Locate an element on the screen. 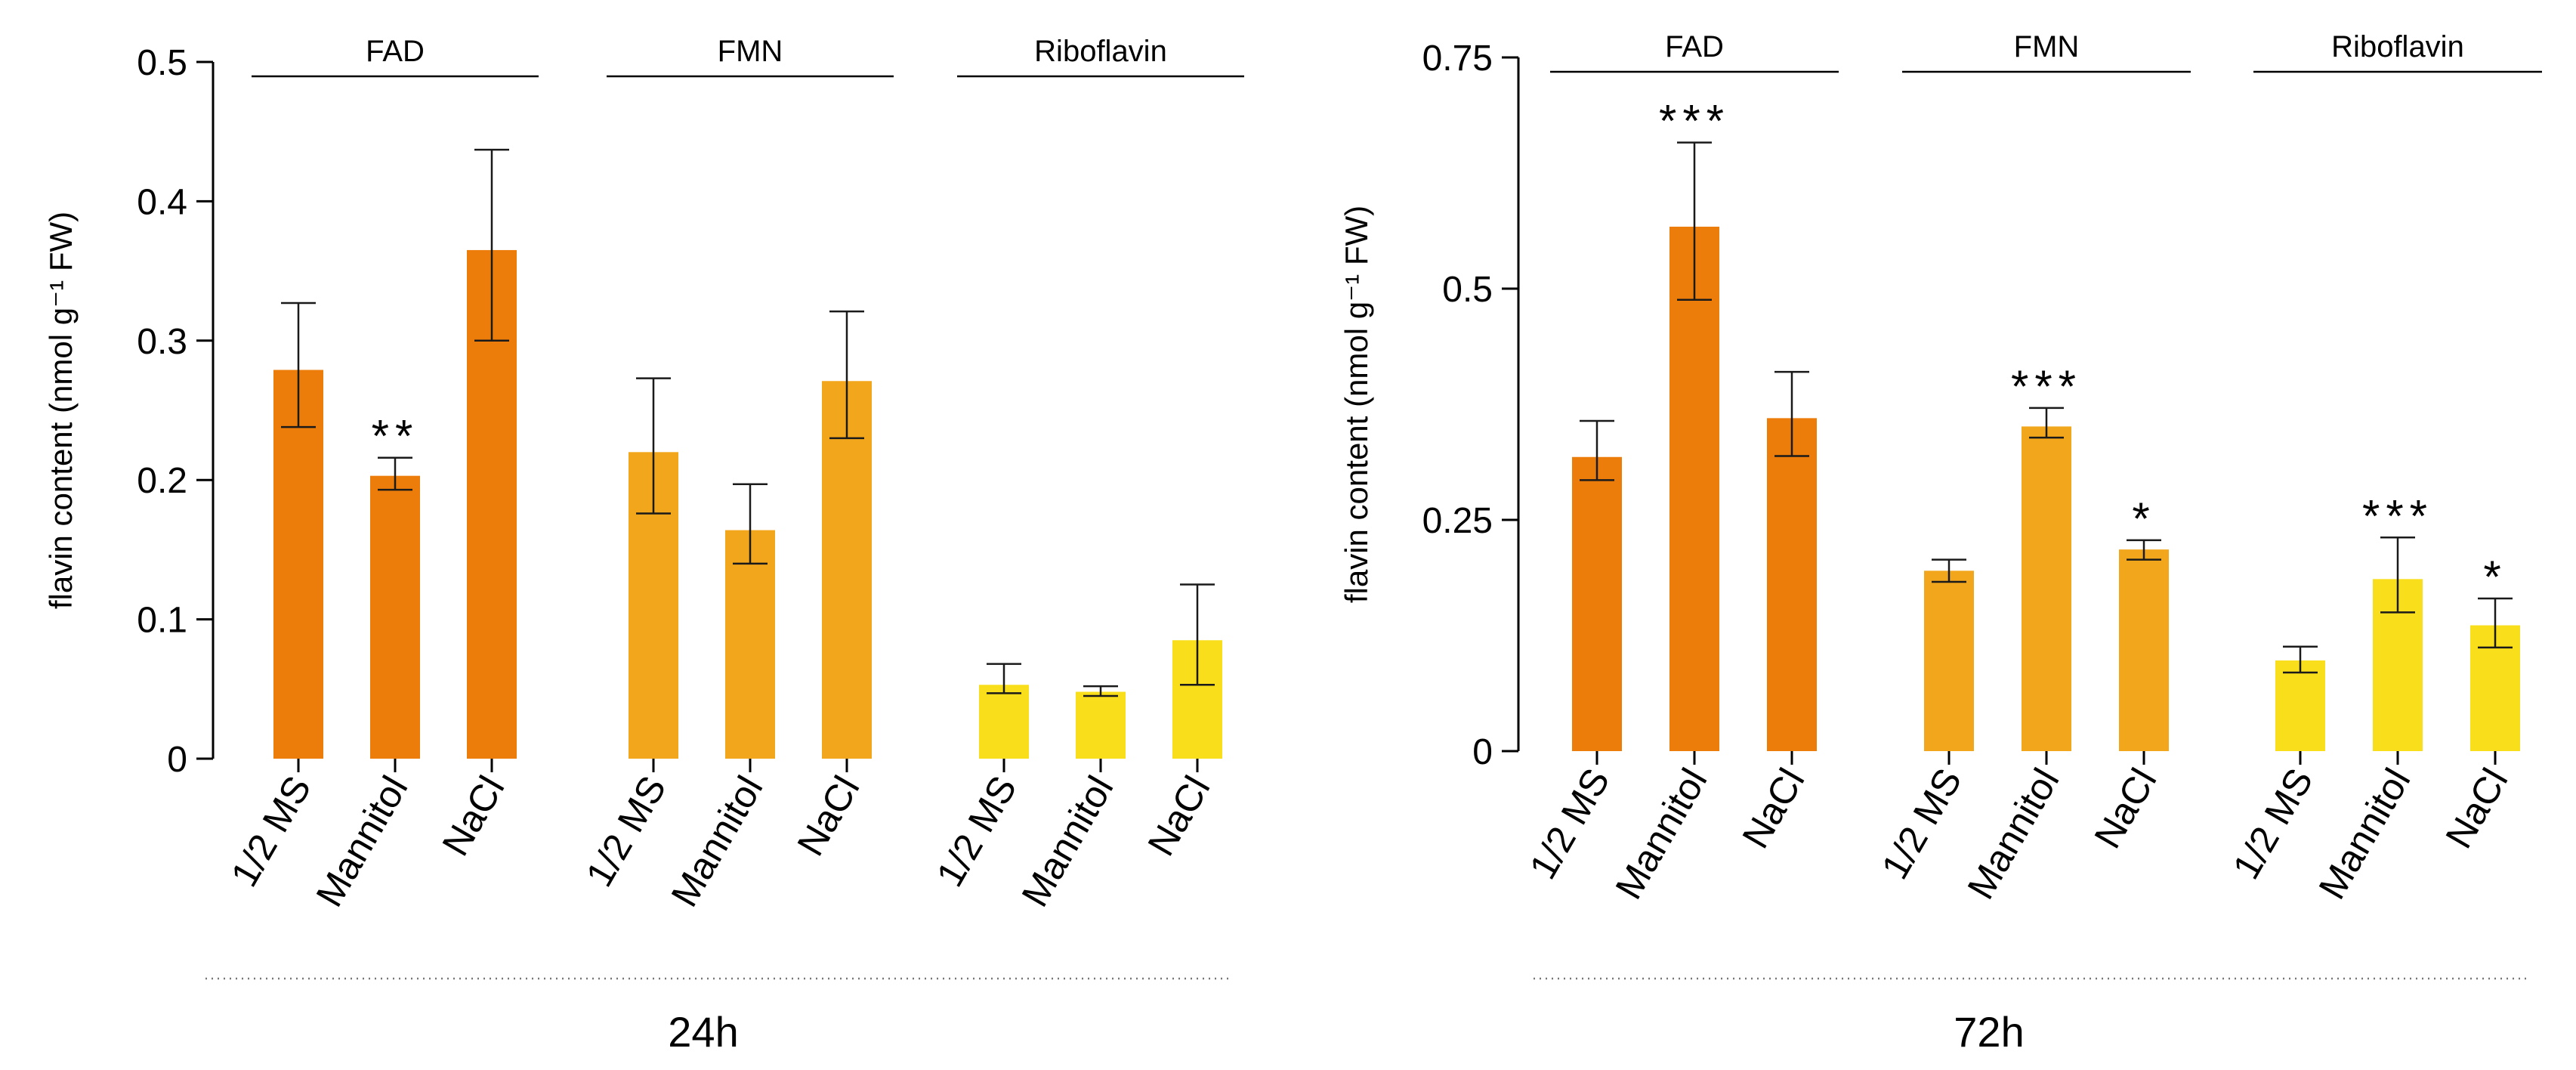  y-tick-label: 0.4 is located at coordinates (162, 202).